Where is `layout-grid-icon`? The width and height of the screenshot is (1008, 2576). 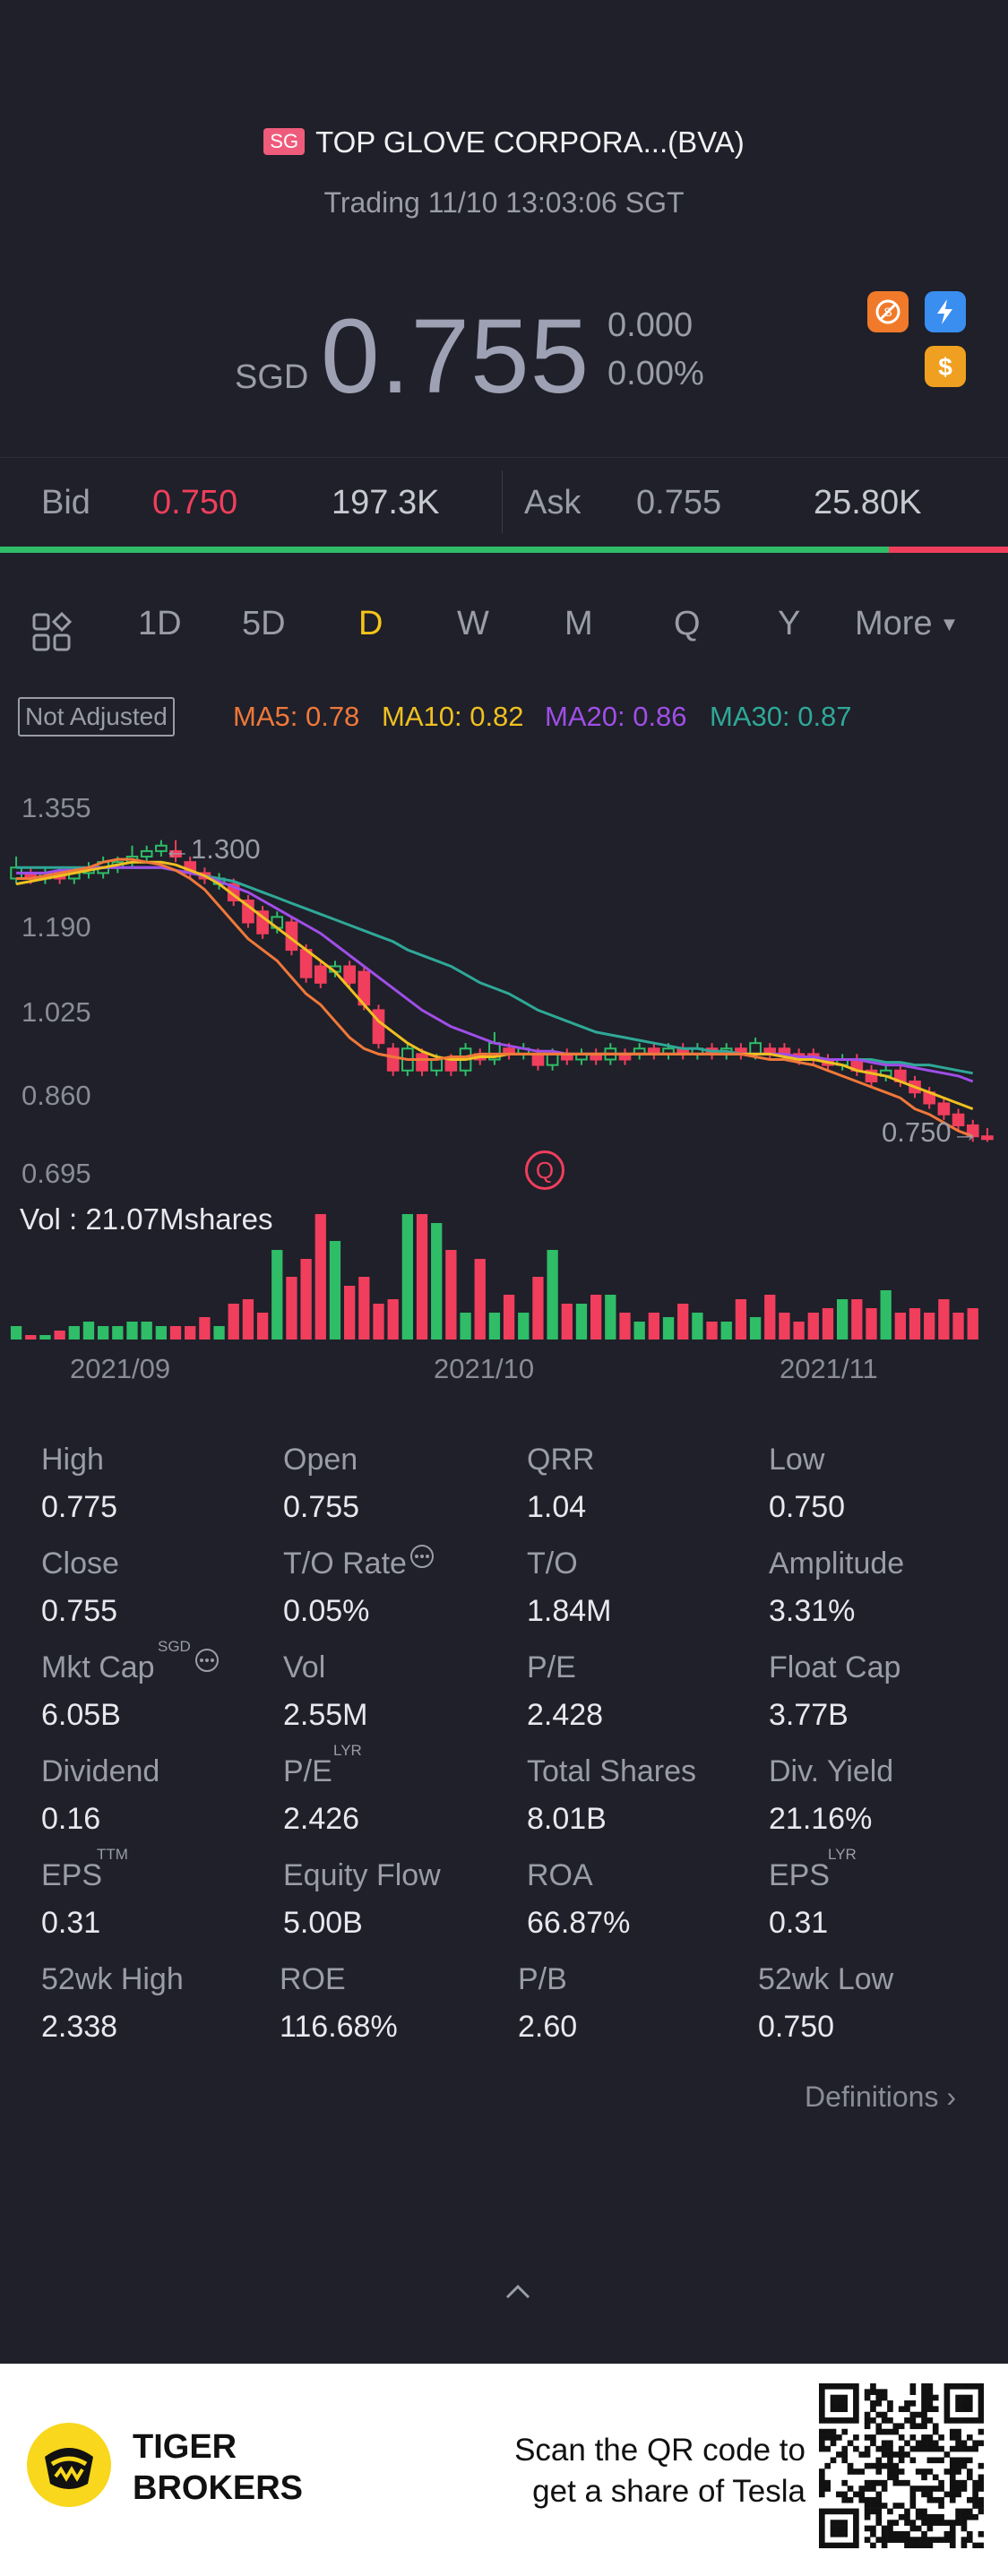
layout-grid-icon is located at coordinates (52, 635).